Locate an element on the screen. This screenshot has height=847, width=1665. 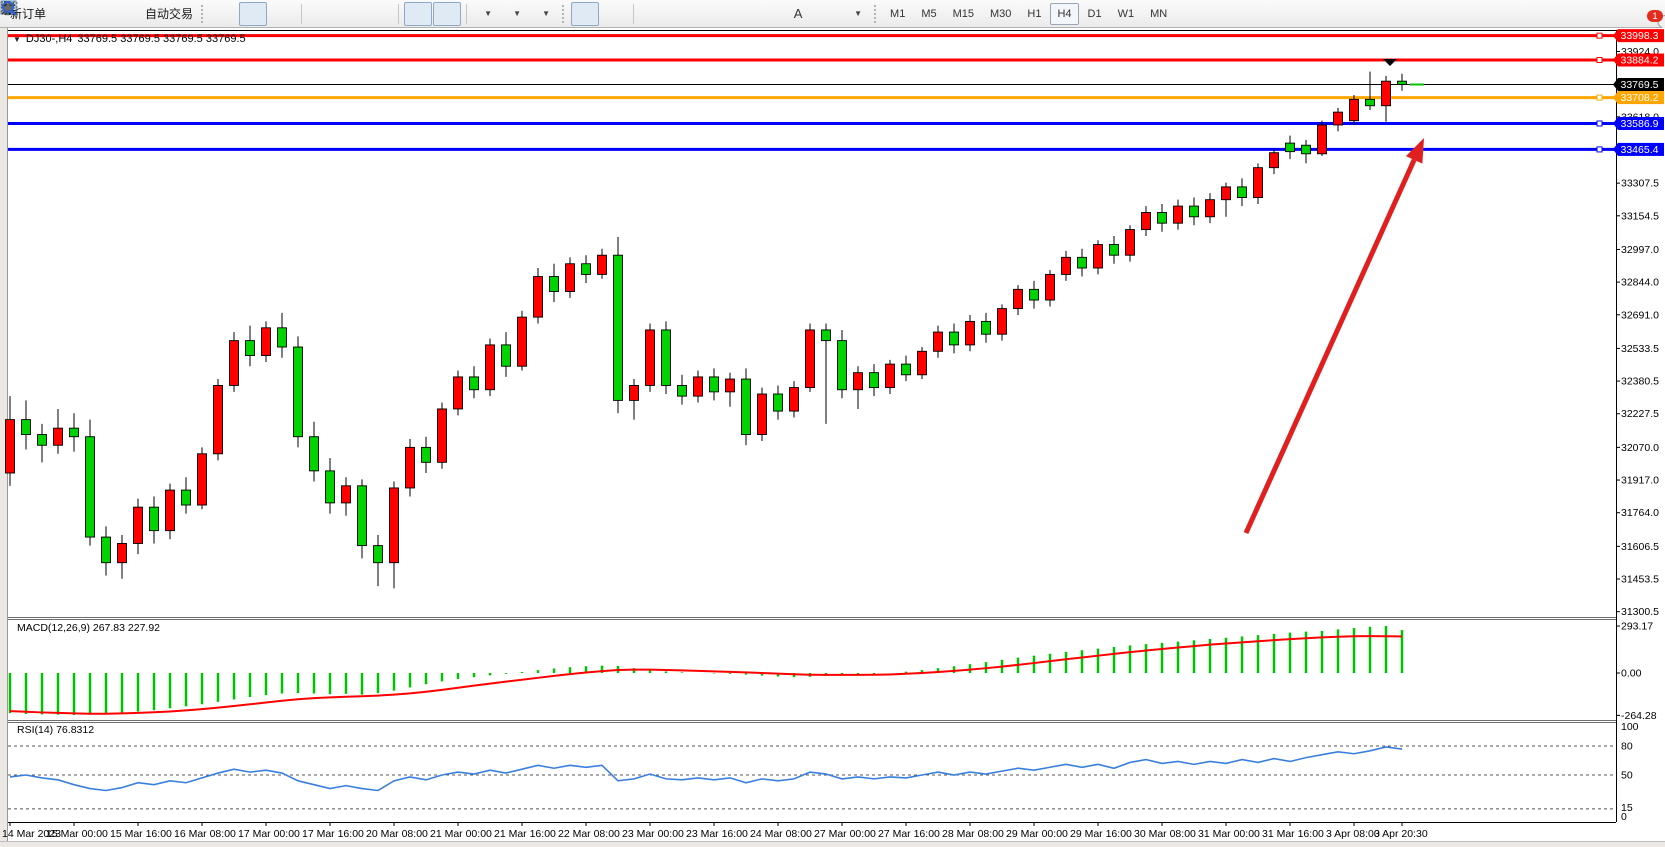
arrows-button: ▼ is located at coordinates (436, 14).